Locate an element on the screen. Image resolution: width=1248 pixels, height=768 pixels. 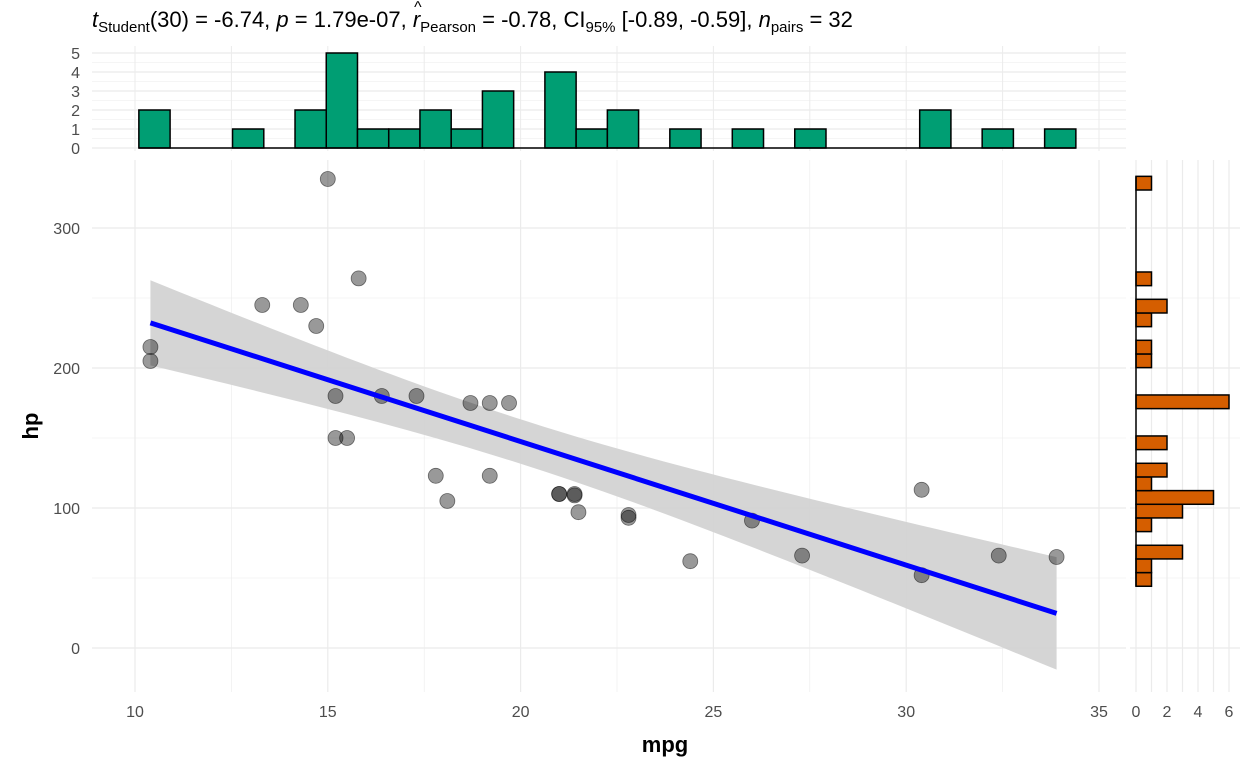
r-subscript: Pearson is located at coordinates (448, 27).